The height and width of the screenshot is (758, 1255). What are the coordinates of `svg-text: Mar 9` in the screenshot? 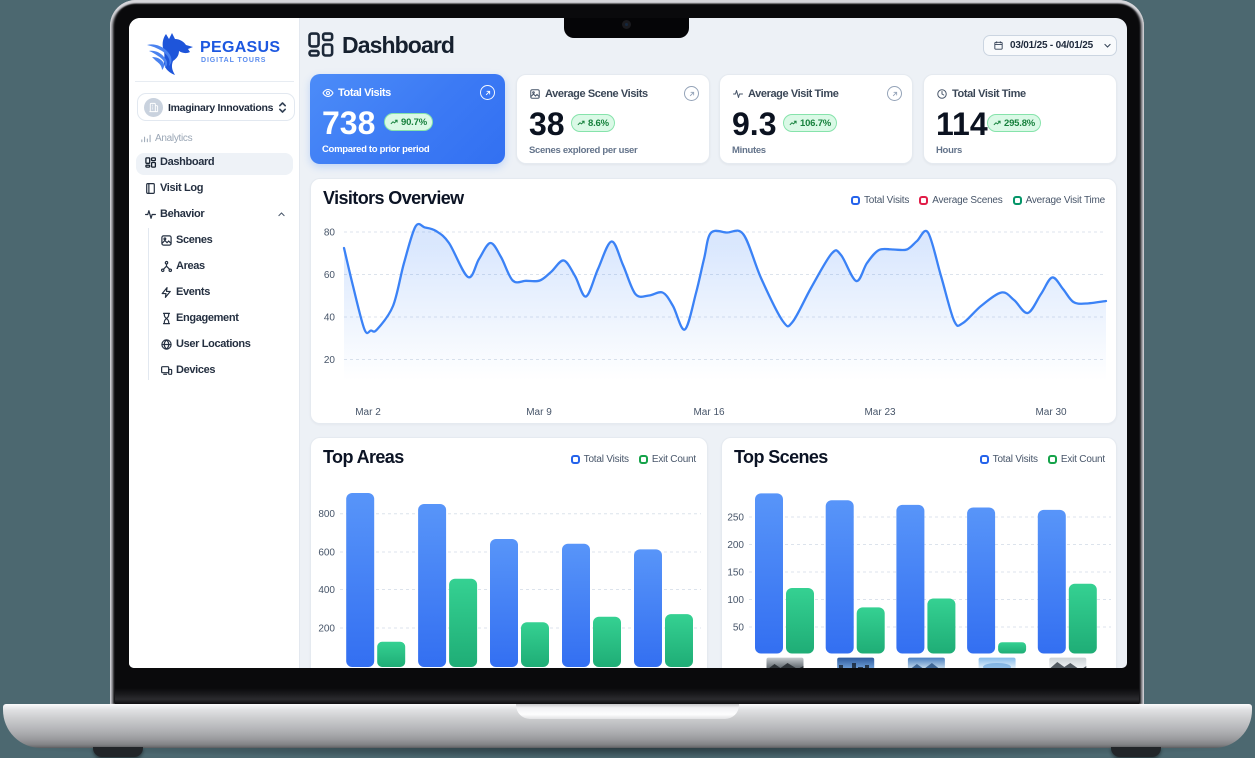 It's located at (539, 412).